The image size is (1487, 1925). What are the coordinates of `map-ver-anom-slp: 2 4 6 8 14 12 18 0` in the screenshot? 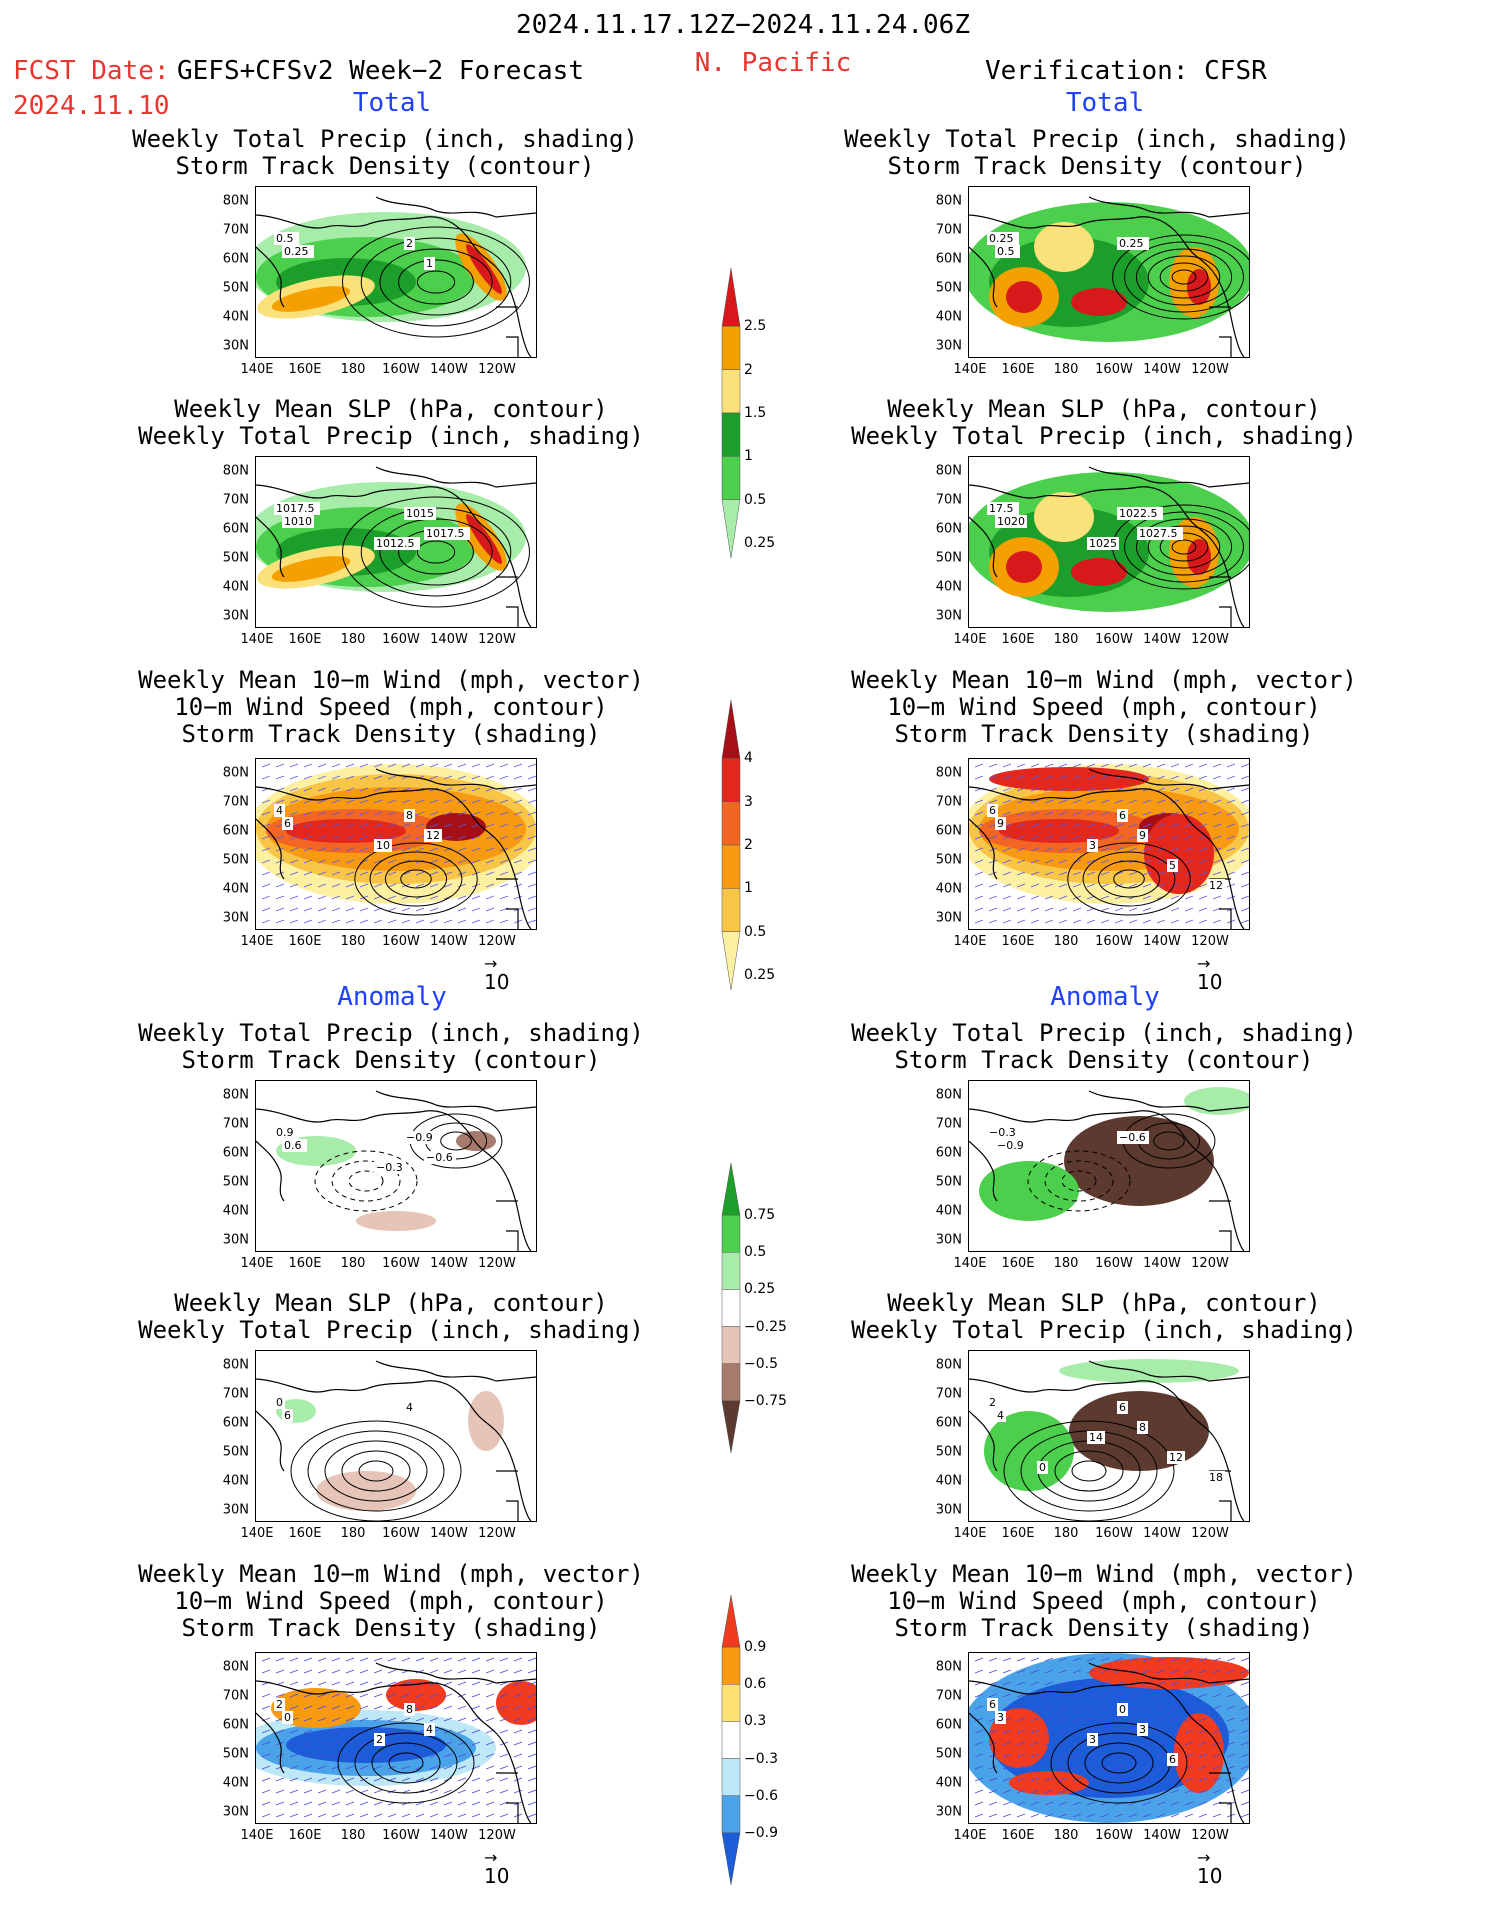 It's located at (1109, 1436).